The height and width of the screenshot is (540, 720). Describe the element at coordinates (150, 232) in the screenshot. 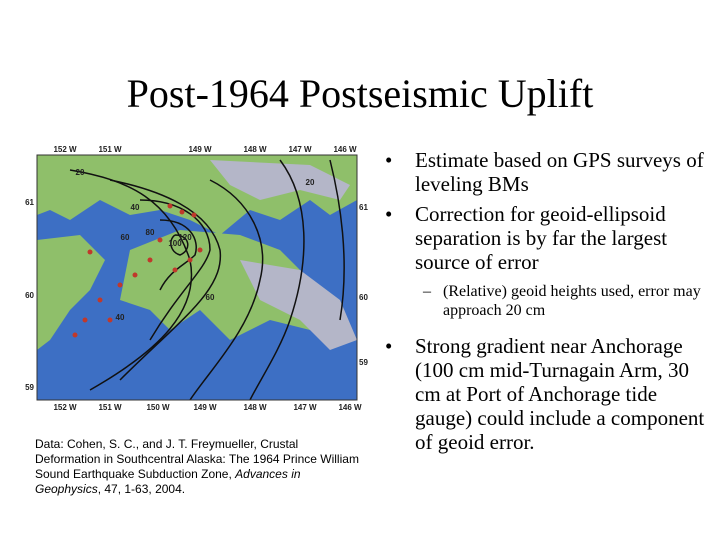

I see `map-label: 80` at that location.